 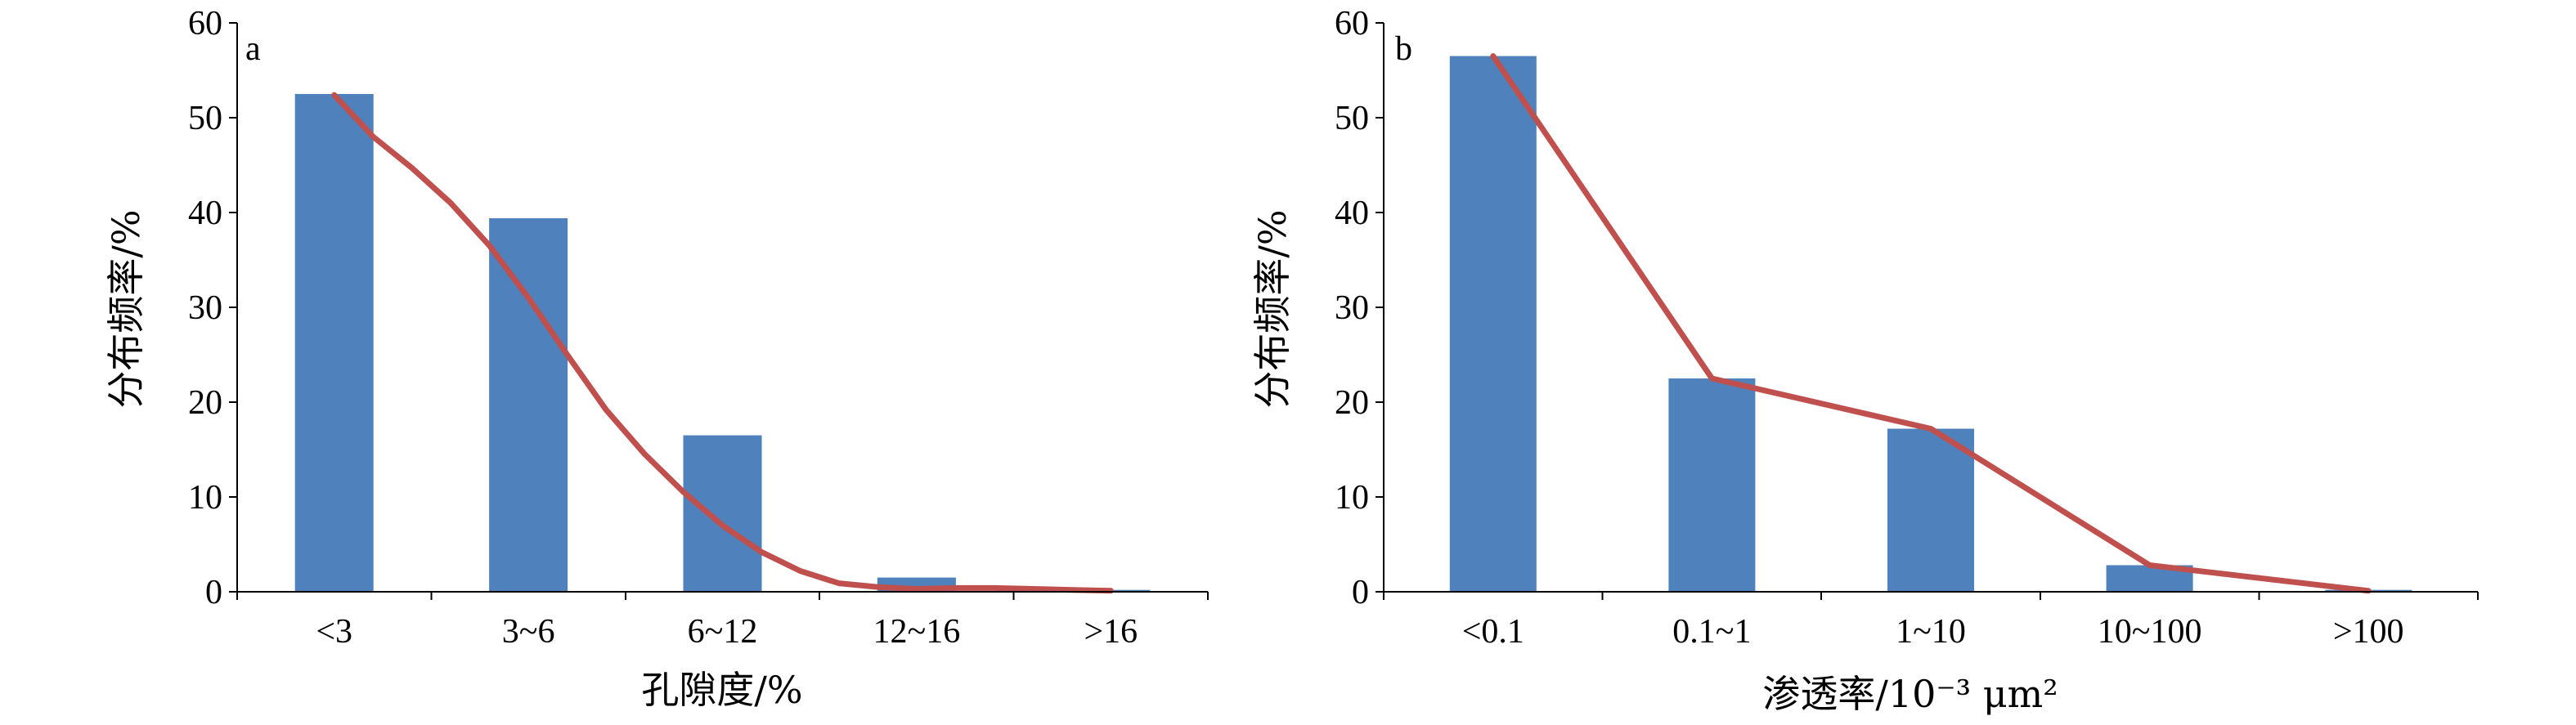 I want to click on x-tick-label: <3, so click(x=334, y=632).